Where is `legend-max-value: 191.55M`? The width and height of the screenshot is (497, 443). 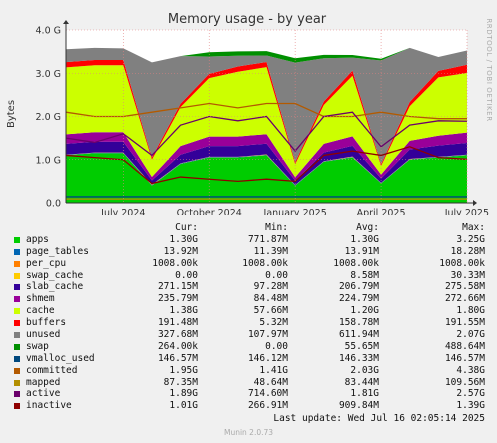 legend-max-value: 191.55M is located at coordinates (464, 323).